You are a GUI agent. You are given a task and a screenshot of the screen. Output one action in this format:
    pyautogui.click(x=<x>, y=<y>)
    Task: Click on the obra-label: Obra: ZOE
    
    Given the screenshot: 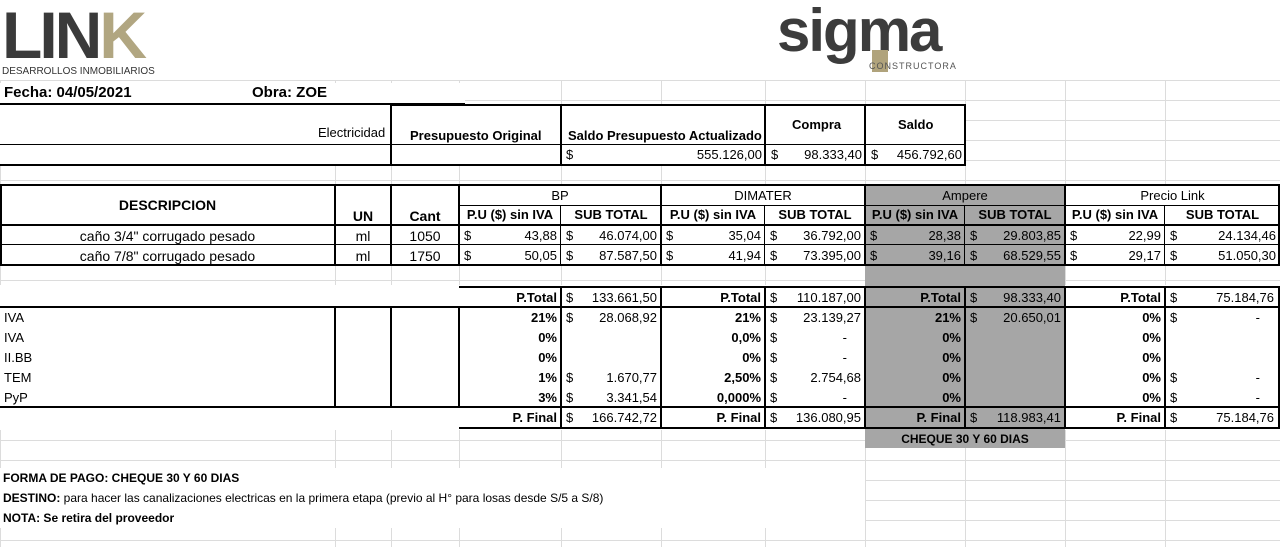 What is the action you would take?
    pyautogui.click(x=290, y=92)
    